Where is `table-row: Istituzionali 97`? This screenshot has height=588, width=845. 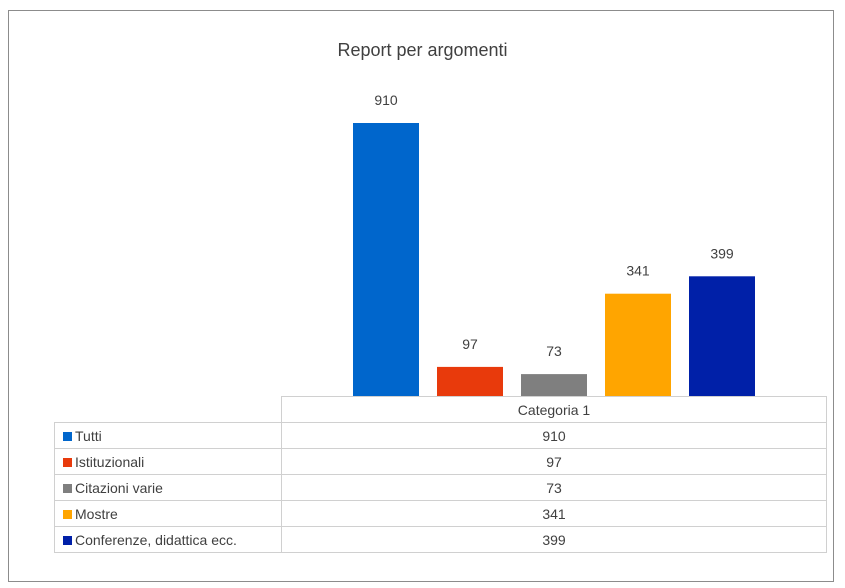
table-row: Istituzionali 97 is located at coordinates (440, 461).